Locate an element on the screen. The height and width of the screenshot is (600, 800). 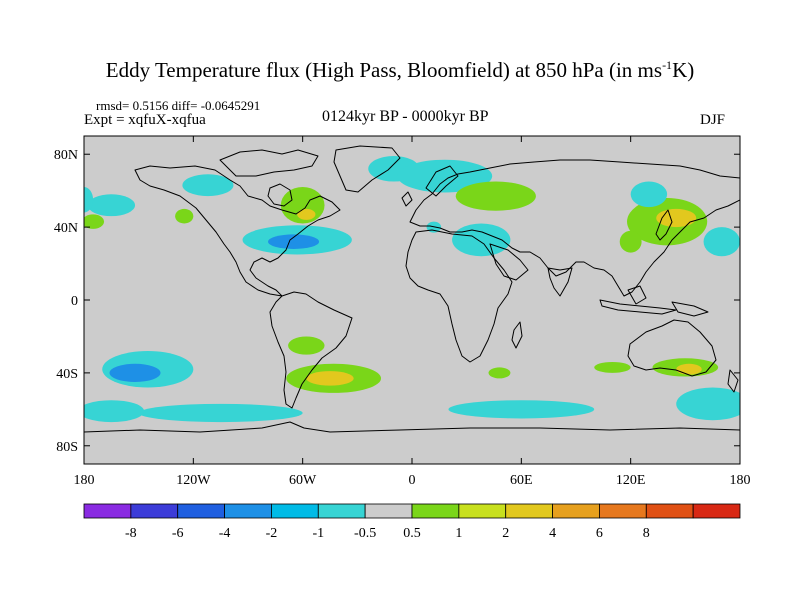
coastline-greenland is located at coordinates (367, 169).